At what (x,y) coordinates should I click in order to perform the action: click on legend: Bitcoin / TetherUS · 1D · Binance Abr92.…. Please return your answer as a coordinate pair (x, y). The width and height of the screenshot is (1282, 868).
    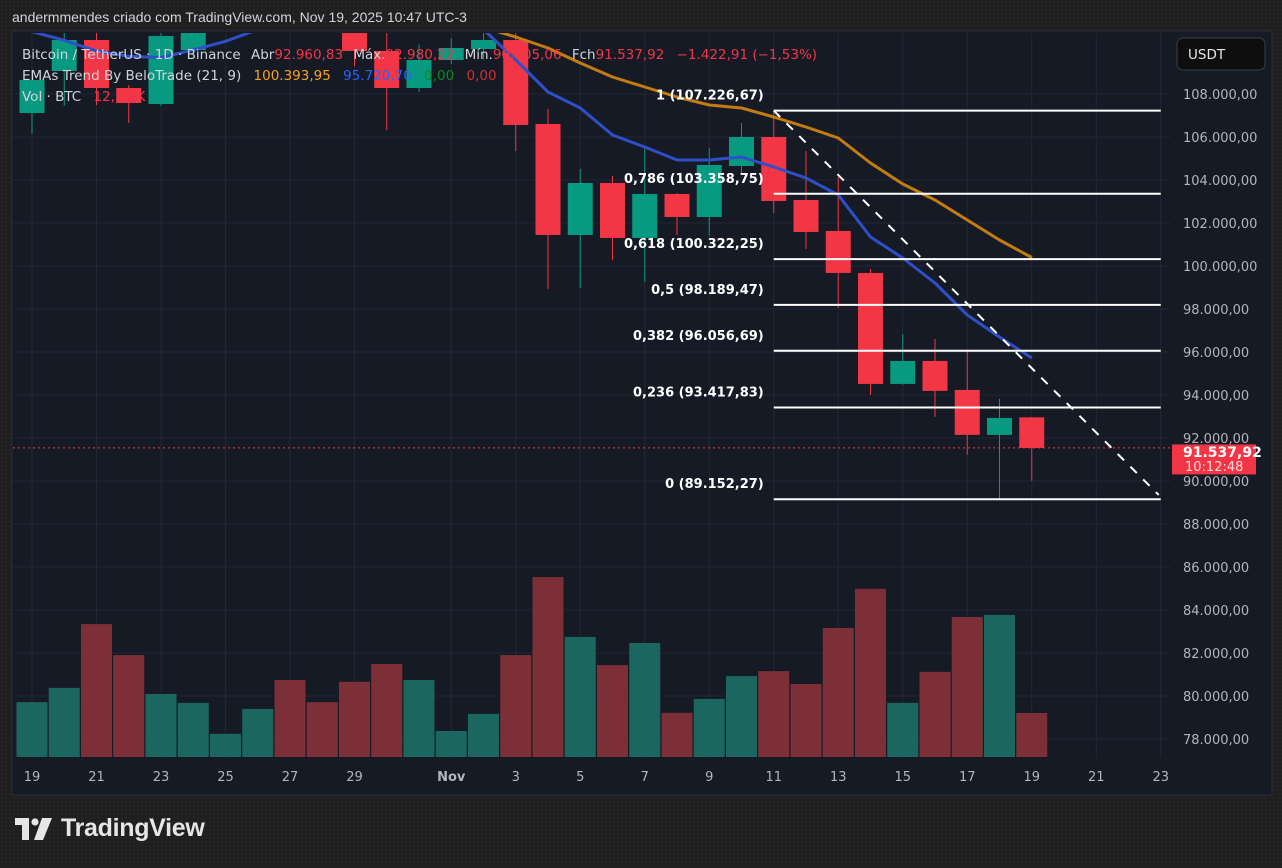
    Looking at the image, I should click on (419, 76).